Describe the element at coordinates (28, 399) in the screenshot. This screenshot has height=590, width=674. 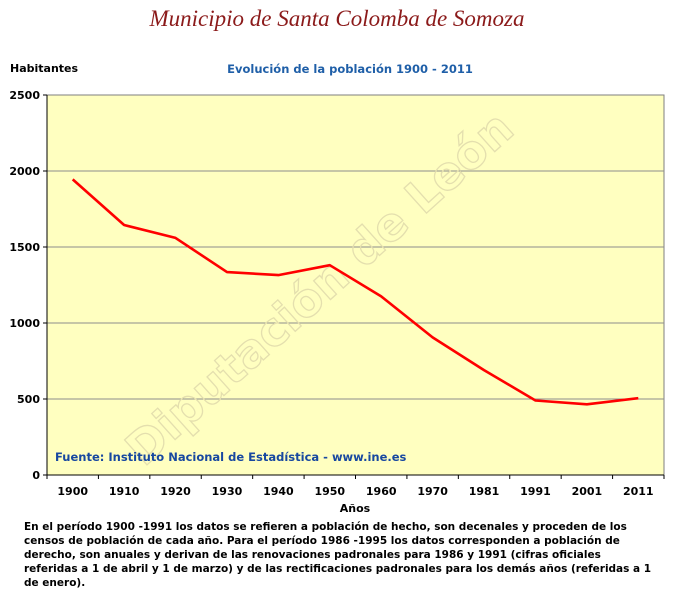
I see `y-tick-label: 500` at that location.